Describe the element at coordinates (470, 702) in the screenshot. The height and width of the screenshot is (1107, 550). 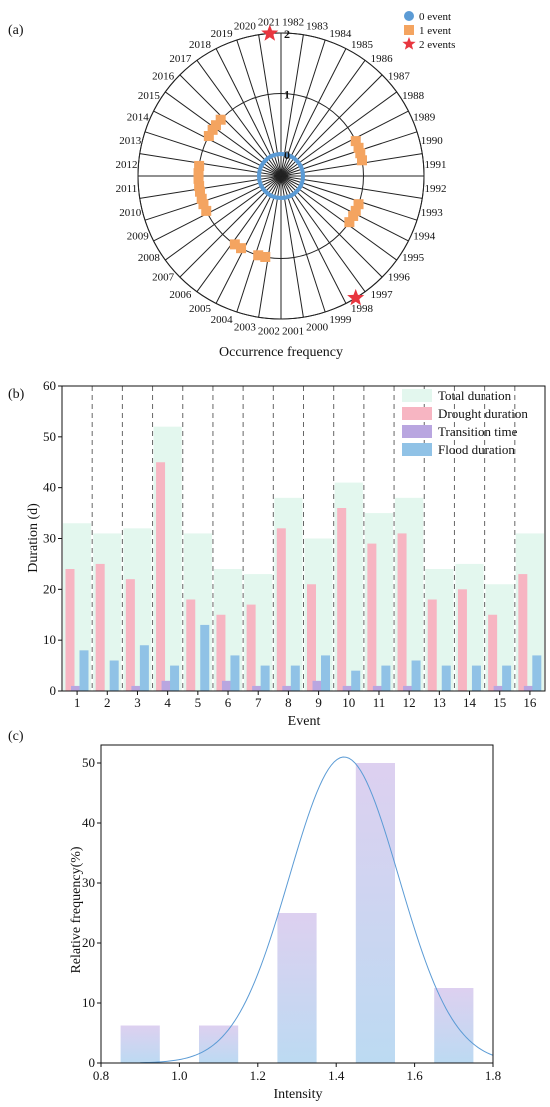
I see `x-tick-label: 14` at that location.